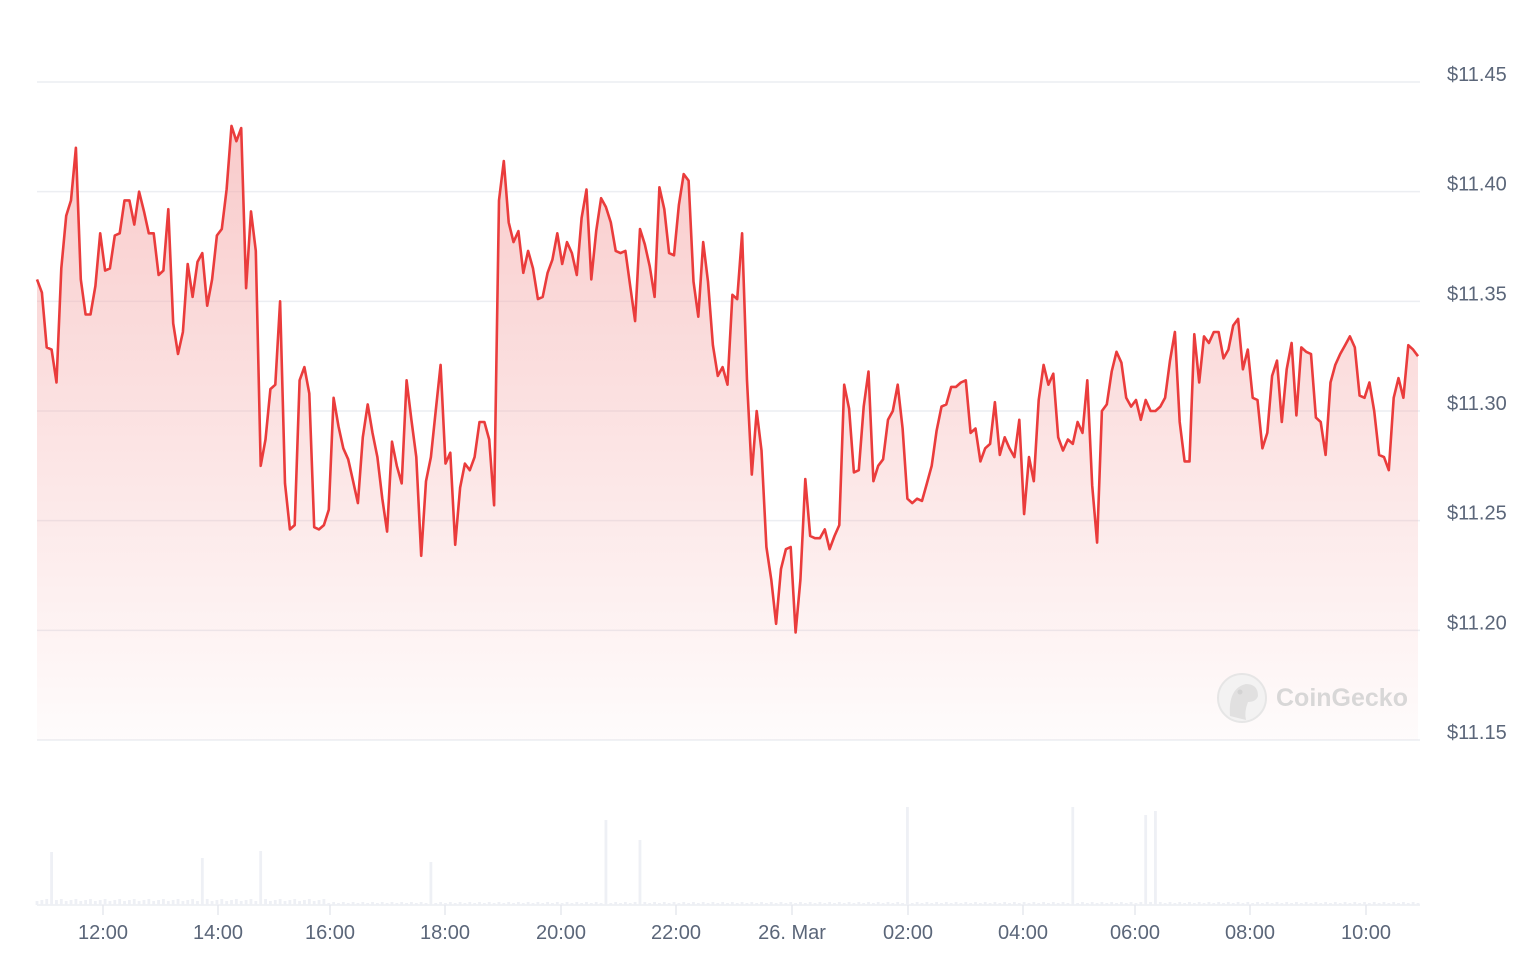  What do you see at coordinates (908, 933) in the screenshot?
I see `x-tick-label: 02:00` at bounding box center [908, 933].